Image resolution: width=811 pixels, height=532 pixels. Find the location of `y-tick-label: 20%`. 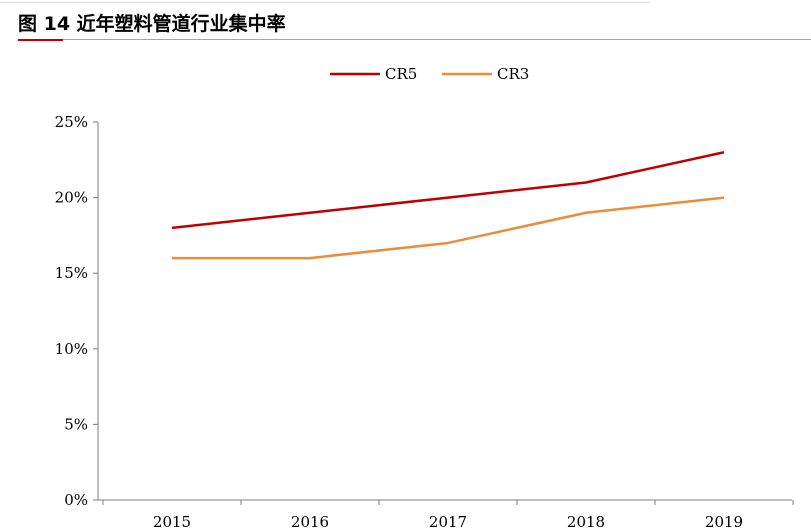

y-tick-label: 20% is located at coordinates (71, 198).